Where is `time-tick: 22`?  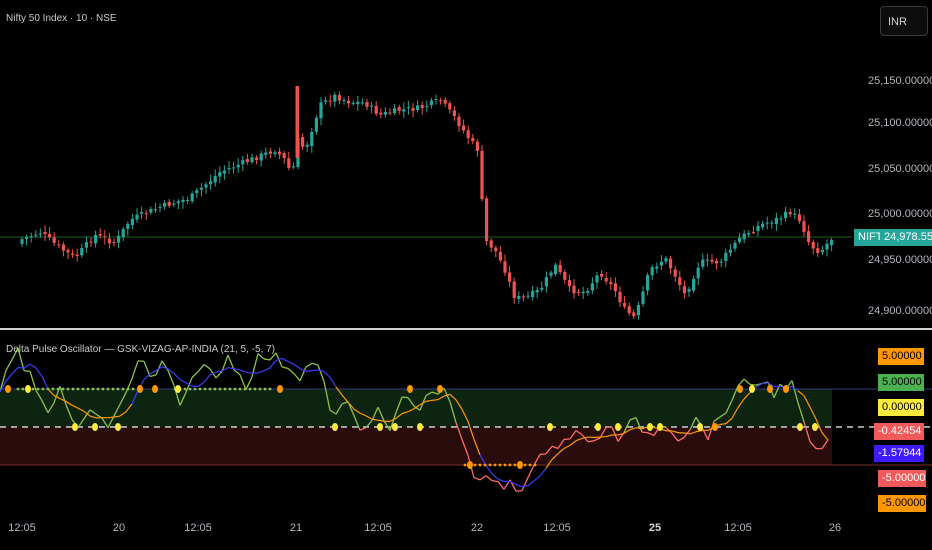
time-tick: 22 is located at coordinates (477, 528).